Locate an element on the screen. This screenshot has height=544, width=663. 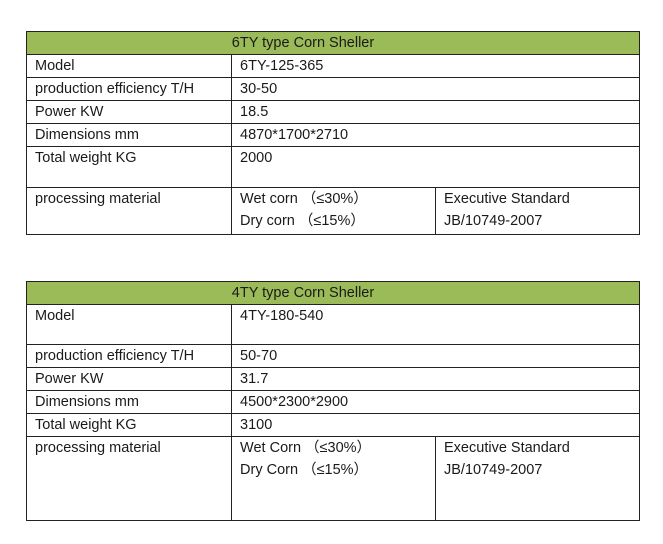
row-value: 2000 is located at coordinates (435, 167).